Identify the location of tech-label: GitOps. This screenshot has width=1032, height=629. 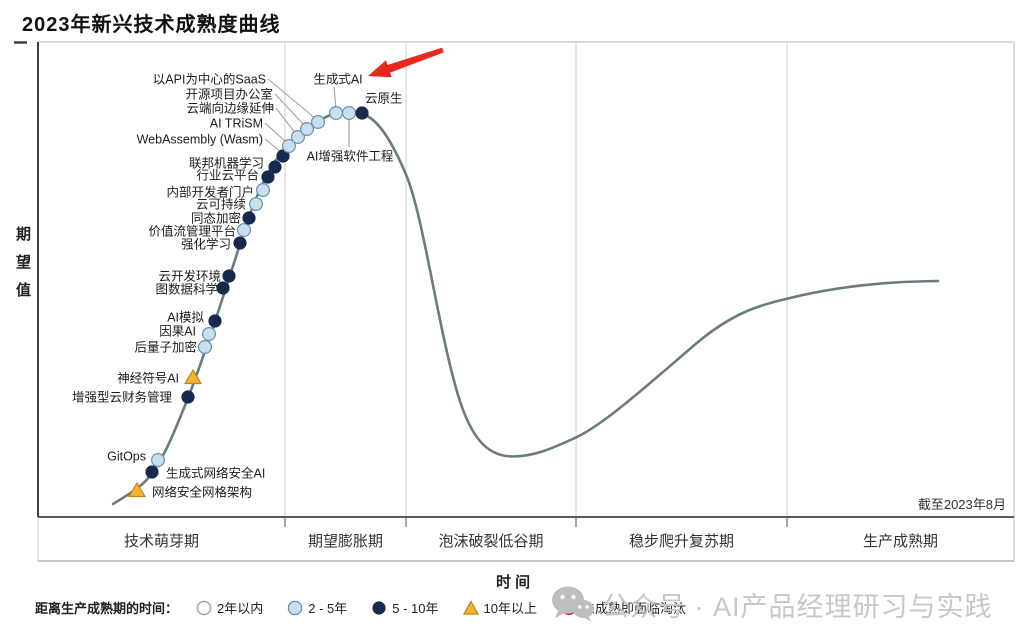
(126, 457).